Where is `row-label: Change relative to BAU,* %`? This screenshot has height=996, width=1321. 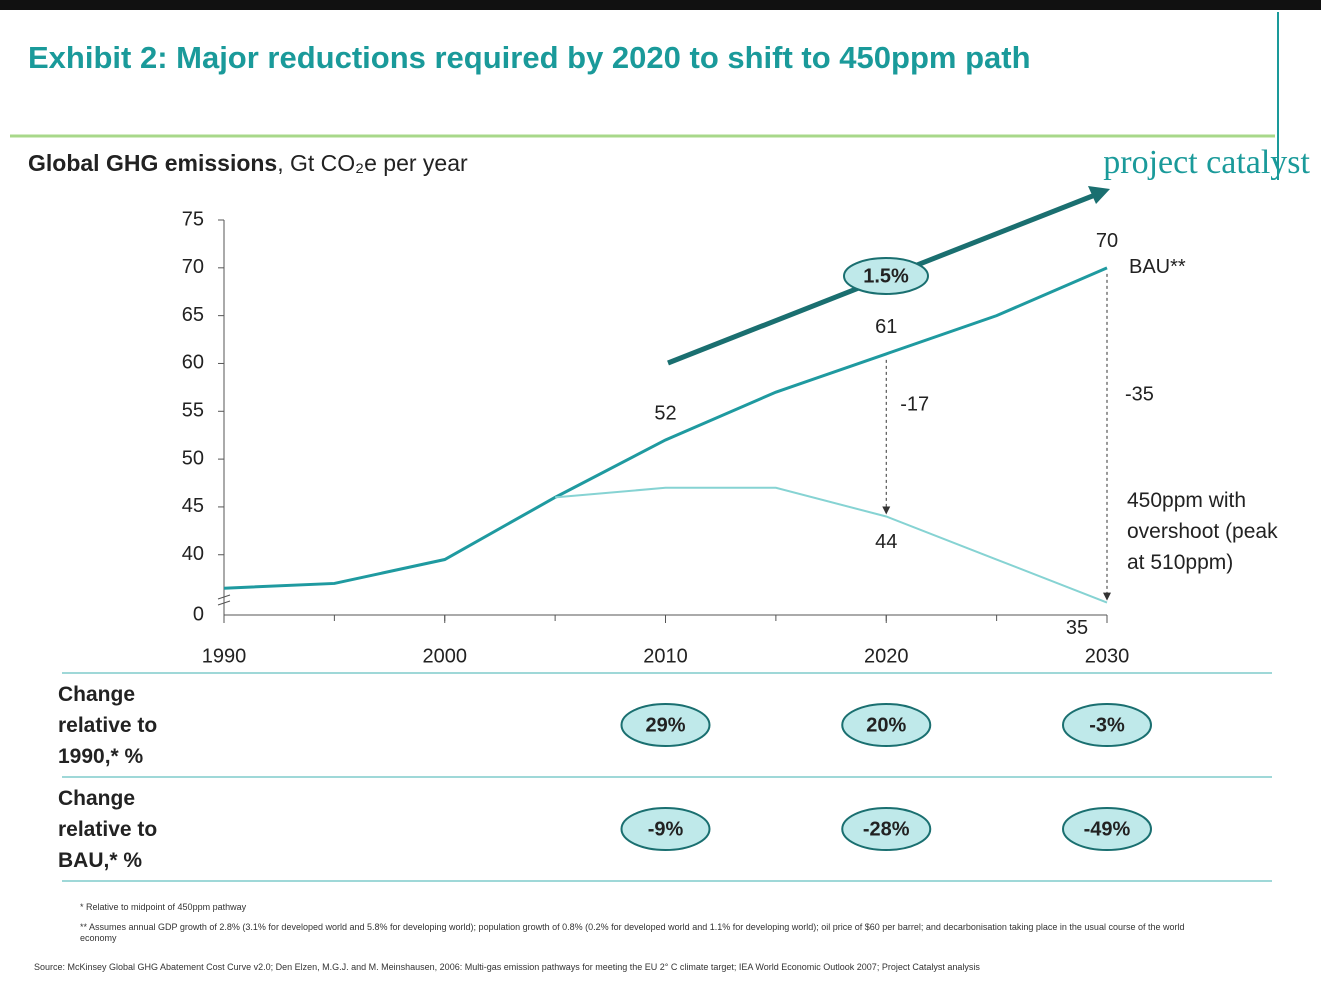
row-label: Change relative to BAU,* % is located at coordinates (108, 829).